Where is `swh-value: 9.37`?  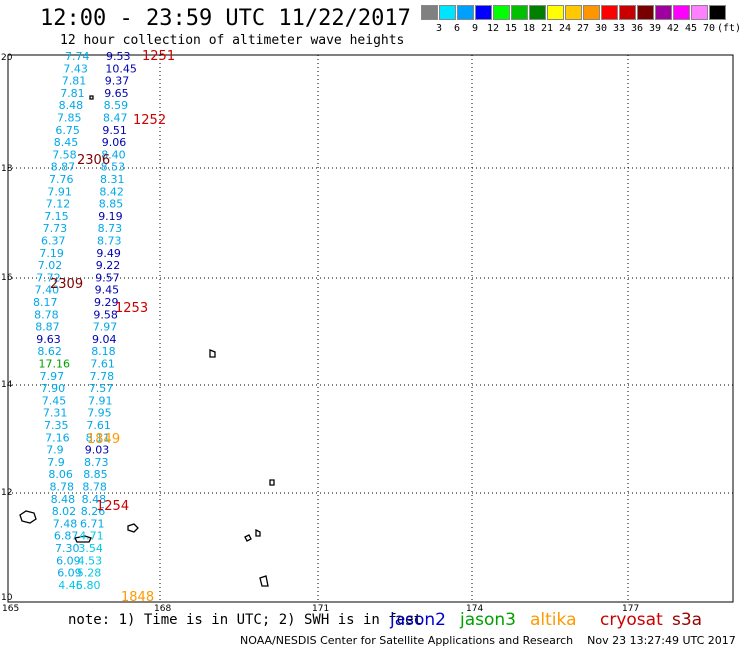
swh-value: 9.37 is located at coordinates (117, 81).